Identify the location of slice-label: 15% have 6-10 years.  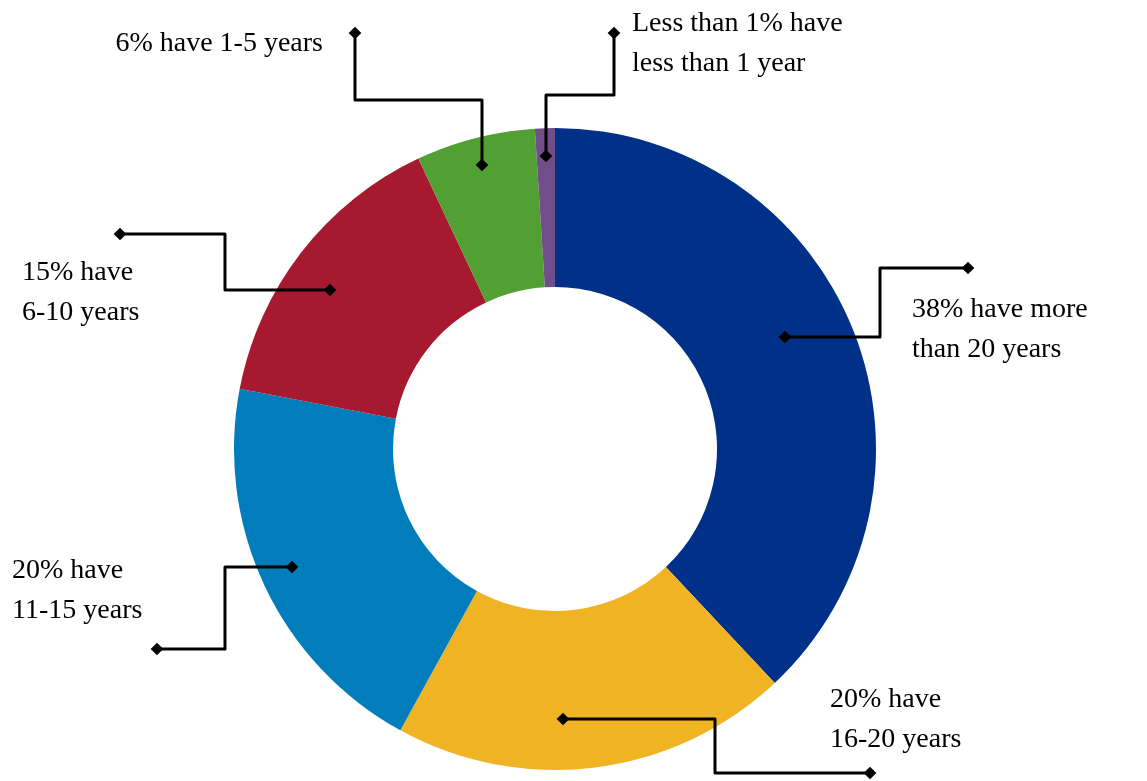
(81, 290).